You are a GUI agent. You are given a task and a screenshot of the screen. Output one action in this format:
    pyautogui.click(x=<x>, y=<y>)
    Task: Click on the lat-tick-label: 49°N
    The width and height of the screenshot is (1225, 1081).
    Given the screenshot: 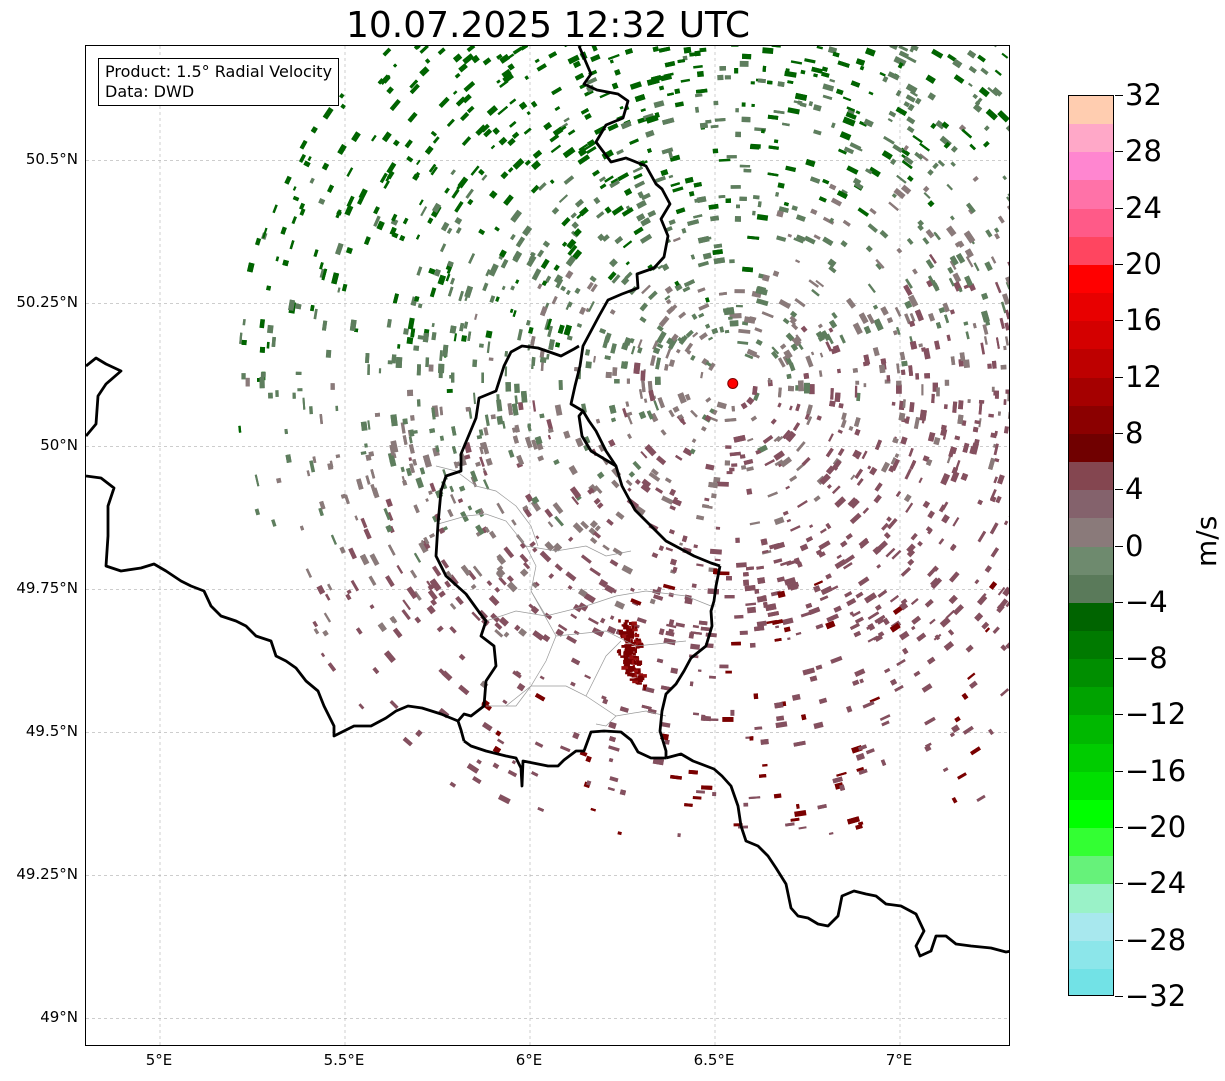 What is the action you would take?
    pyautogui.click(x=59, y=1017)
    